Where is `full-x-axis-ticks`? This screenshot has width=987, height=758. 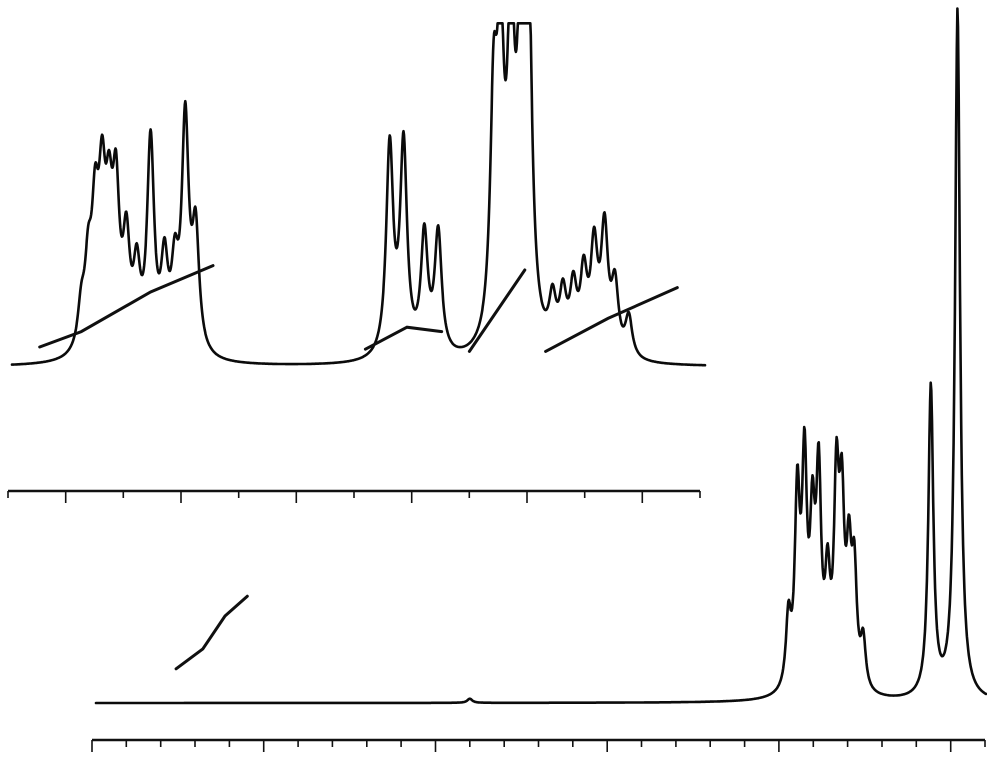
full-x-axis-ticks is located at coordinates (538, 746).